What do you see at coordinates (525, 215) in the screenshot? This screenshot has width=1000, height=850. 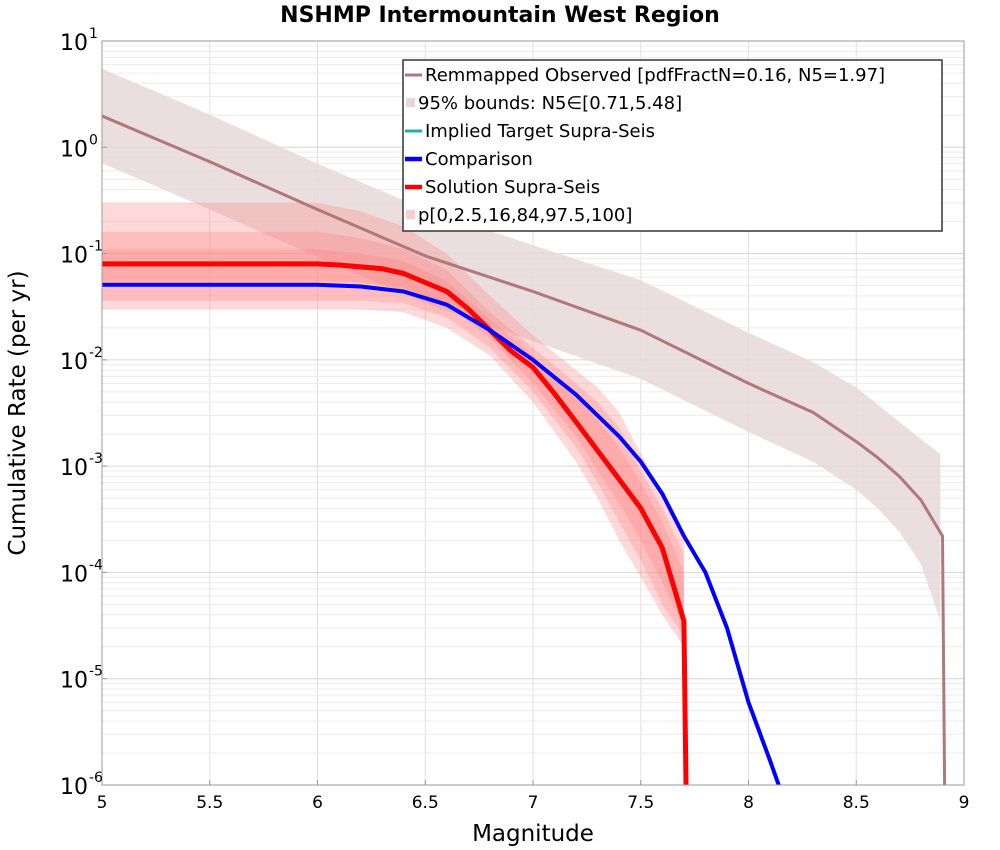 I see `legend-label: p[0,2.5,16,84,97.5,100]` at bounding box center [525, 215].